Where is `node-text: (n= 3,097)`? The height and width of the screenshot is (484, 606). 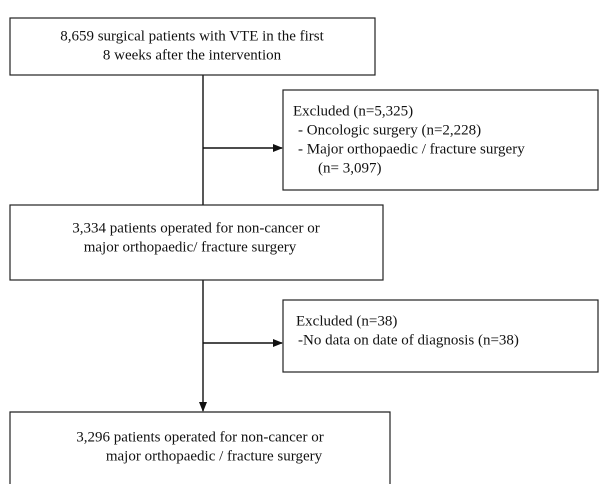 node-text: (n= 3,097) is located at coordinates (349, 168).